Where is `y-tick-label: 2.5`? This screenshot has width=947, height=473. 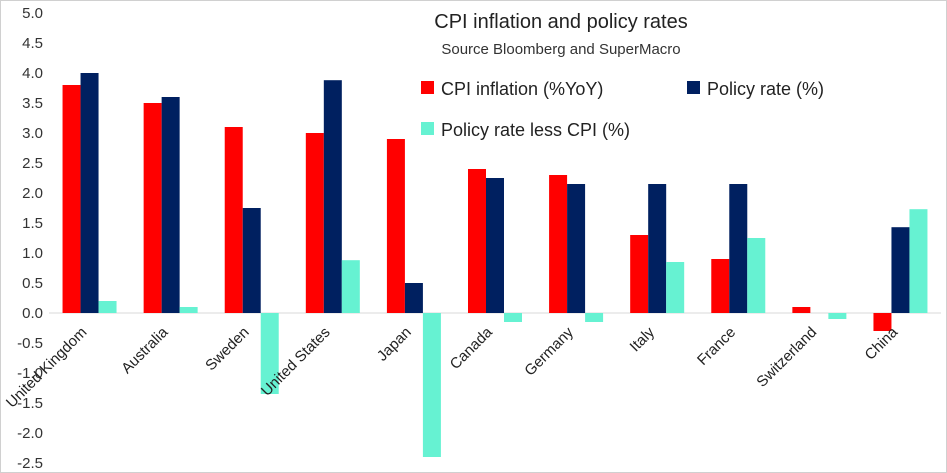 y-tick-label: 2.5 is located at coordinates (32, 163).